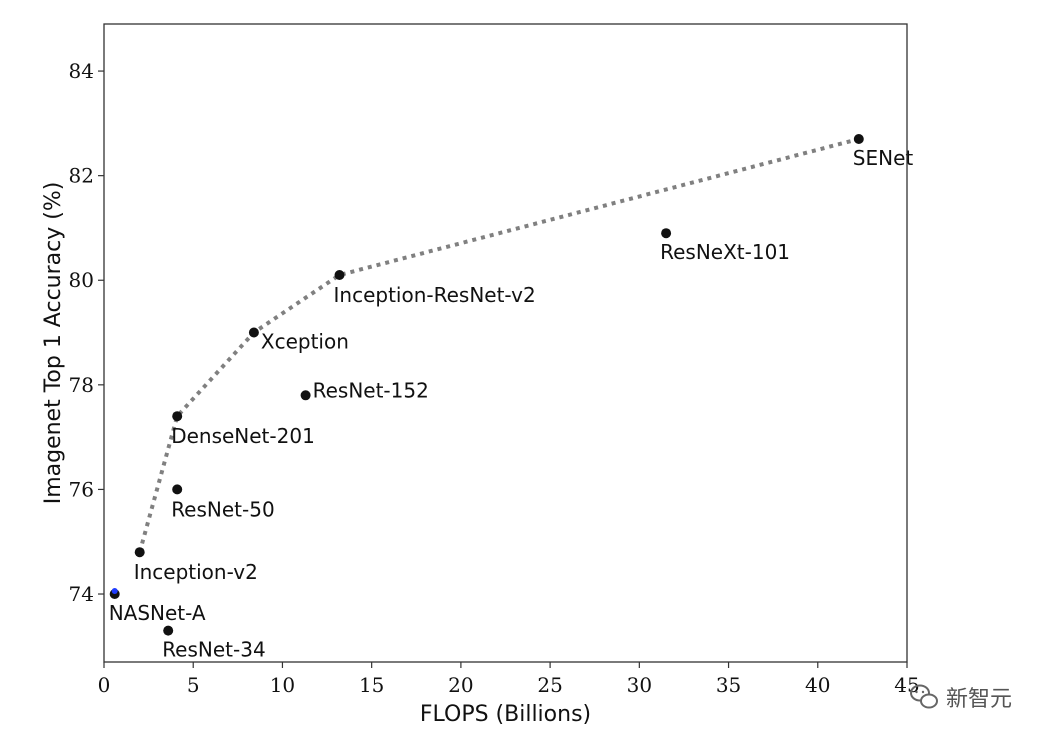 The image size is (1058, 751). I want to click on watermark: 新智元, so click(961, 698).